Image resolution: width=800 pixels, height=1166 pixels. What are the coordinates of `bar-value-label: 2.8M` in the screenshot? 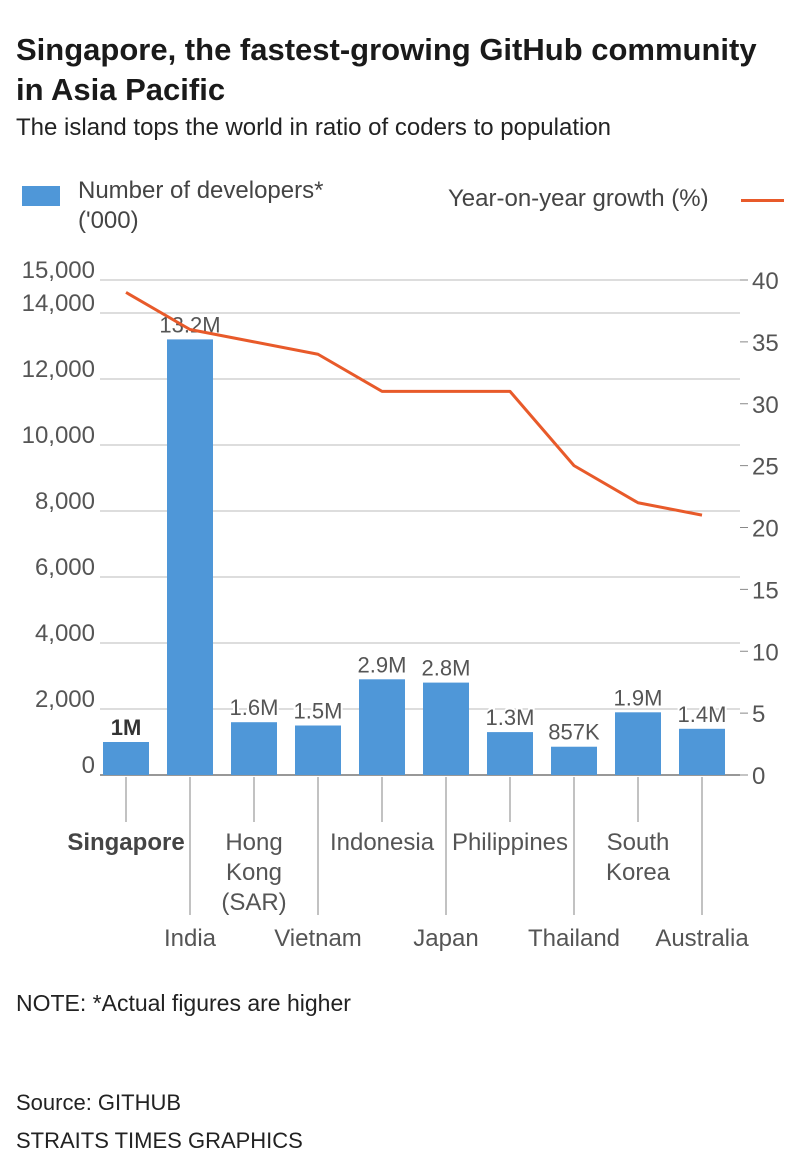 It's located at (446, 668).